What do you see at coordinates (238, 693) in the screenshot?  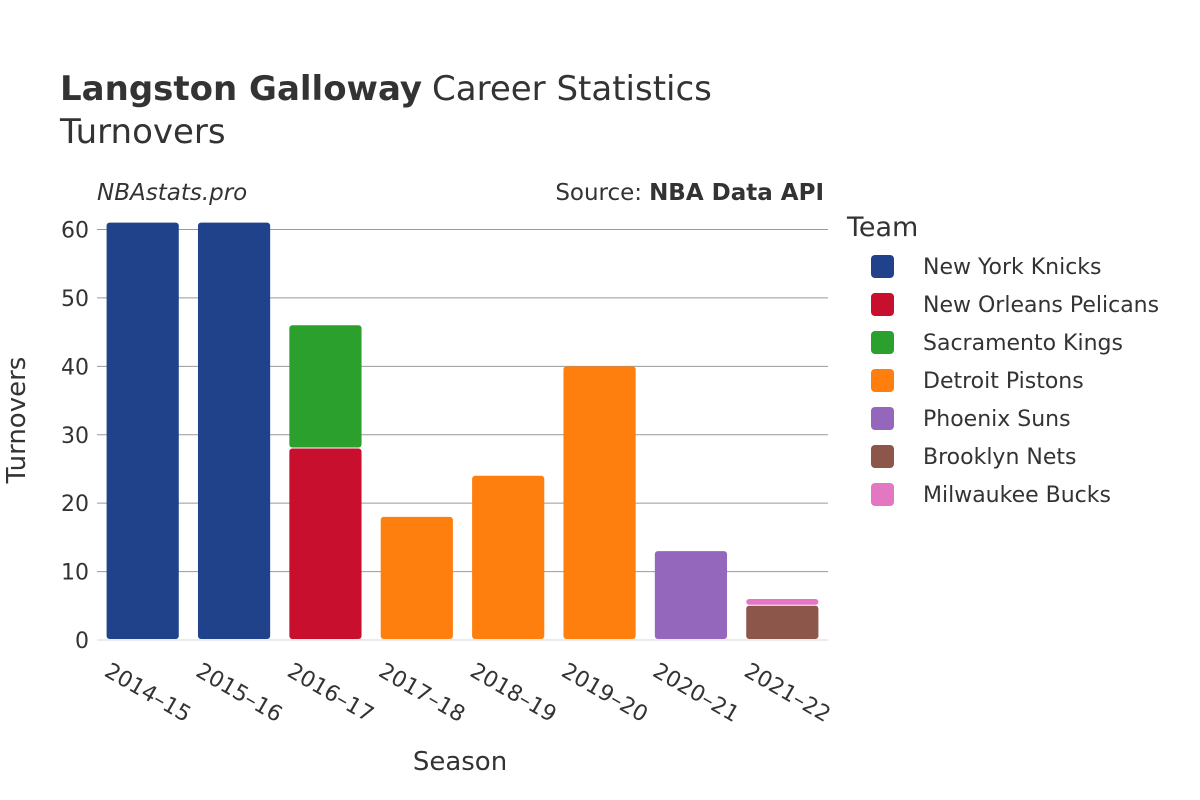 I see `x-tick-label: 2015–16` at bounding box center [238, 693].